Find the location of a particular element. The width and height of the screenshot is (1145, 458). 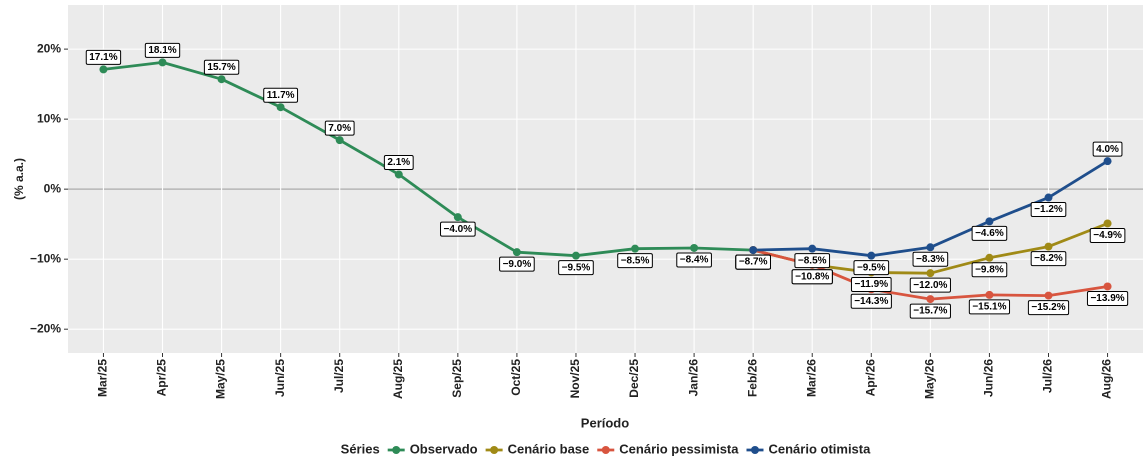

value-label-text: −8.2% is located at coordinates (1048, 258).